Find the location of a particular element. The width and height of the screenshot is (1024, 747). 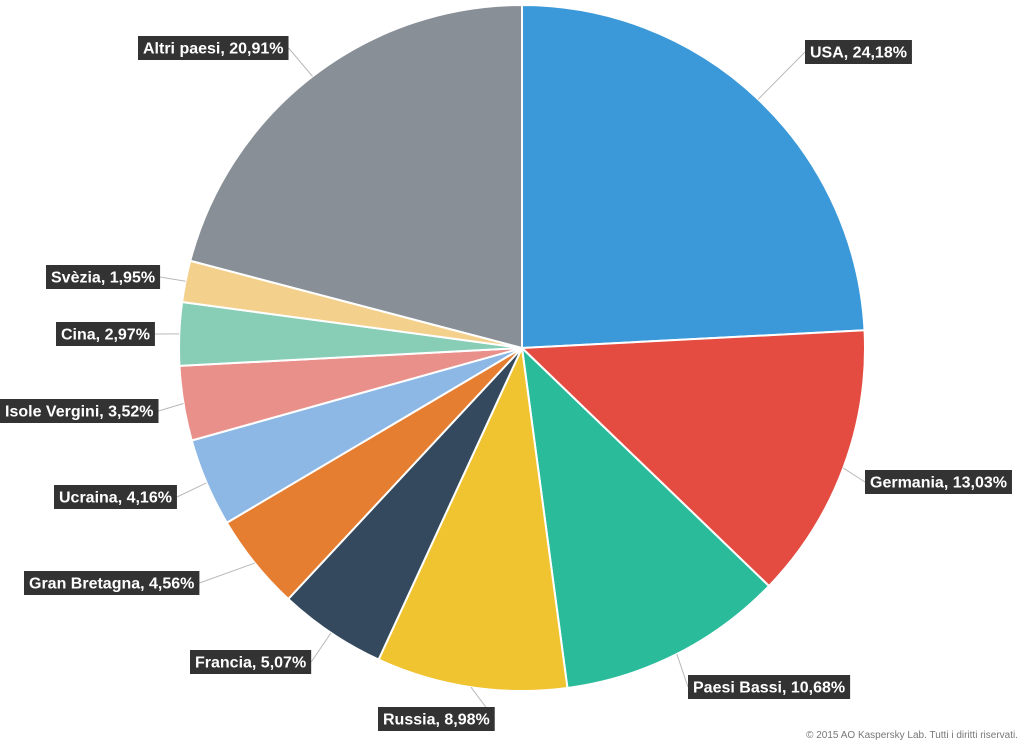

leader-line-ucraina is located at coordinates (191, 490).